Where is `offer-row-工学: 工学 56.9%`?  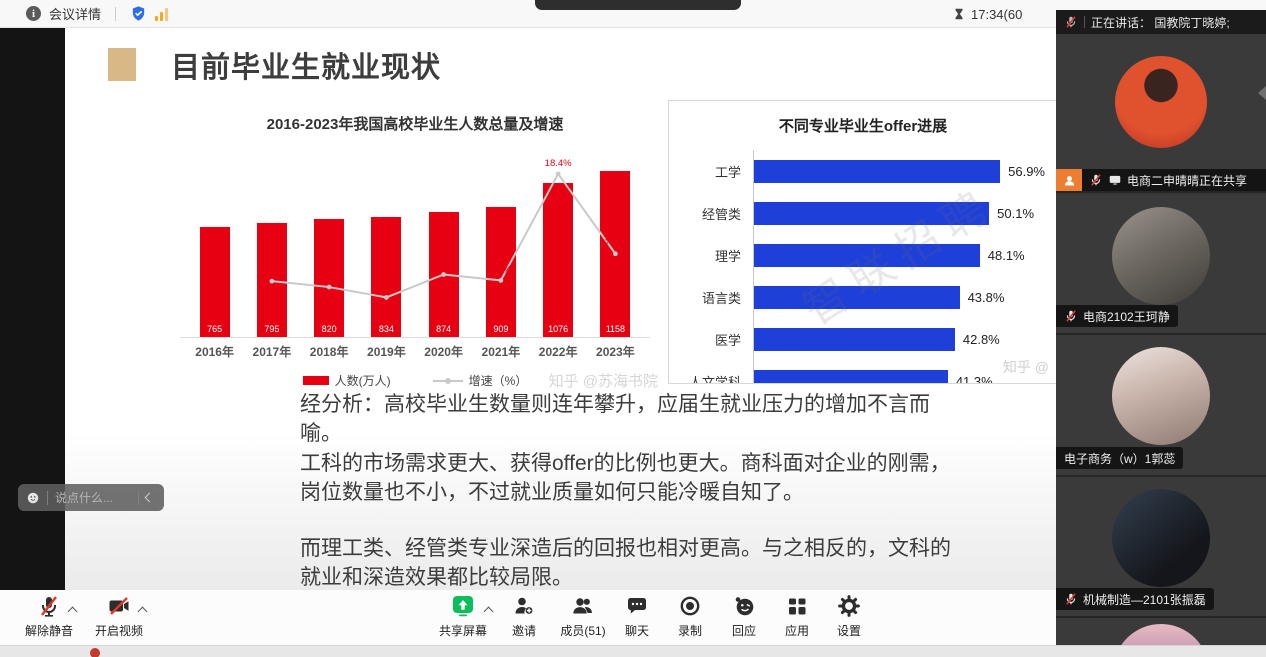
offer-row-工学: 工学 56.9% is located at coordinates (863, 171).